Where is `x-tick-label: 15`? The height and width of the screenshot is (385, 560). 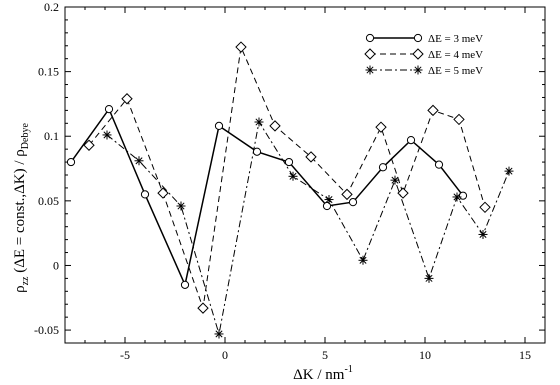
x-tick-label: 15 is located at coordinates (525, 355).